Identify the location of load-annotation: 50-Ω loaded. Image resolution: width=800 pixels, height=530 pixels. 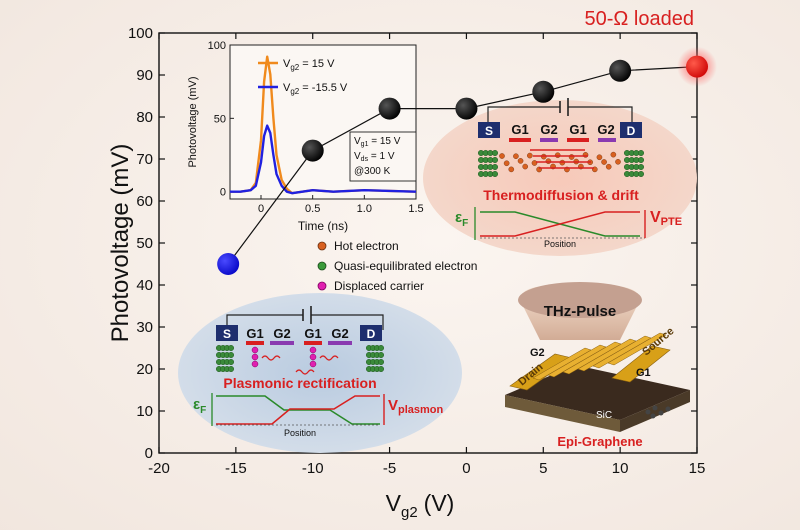
(639, 19).